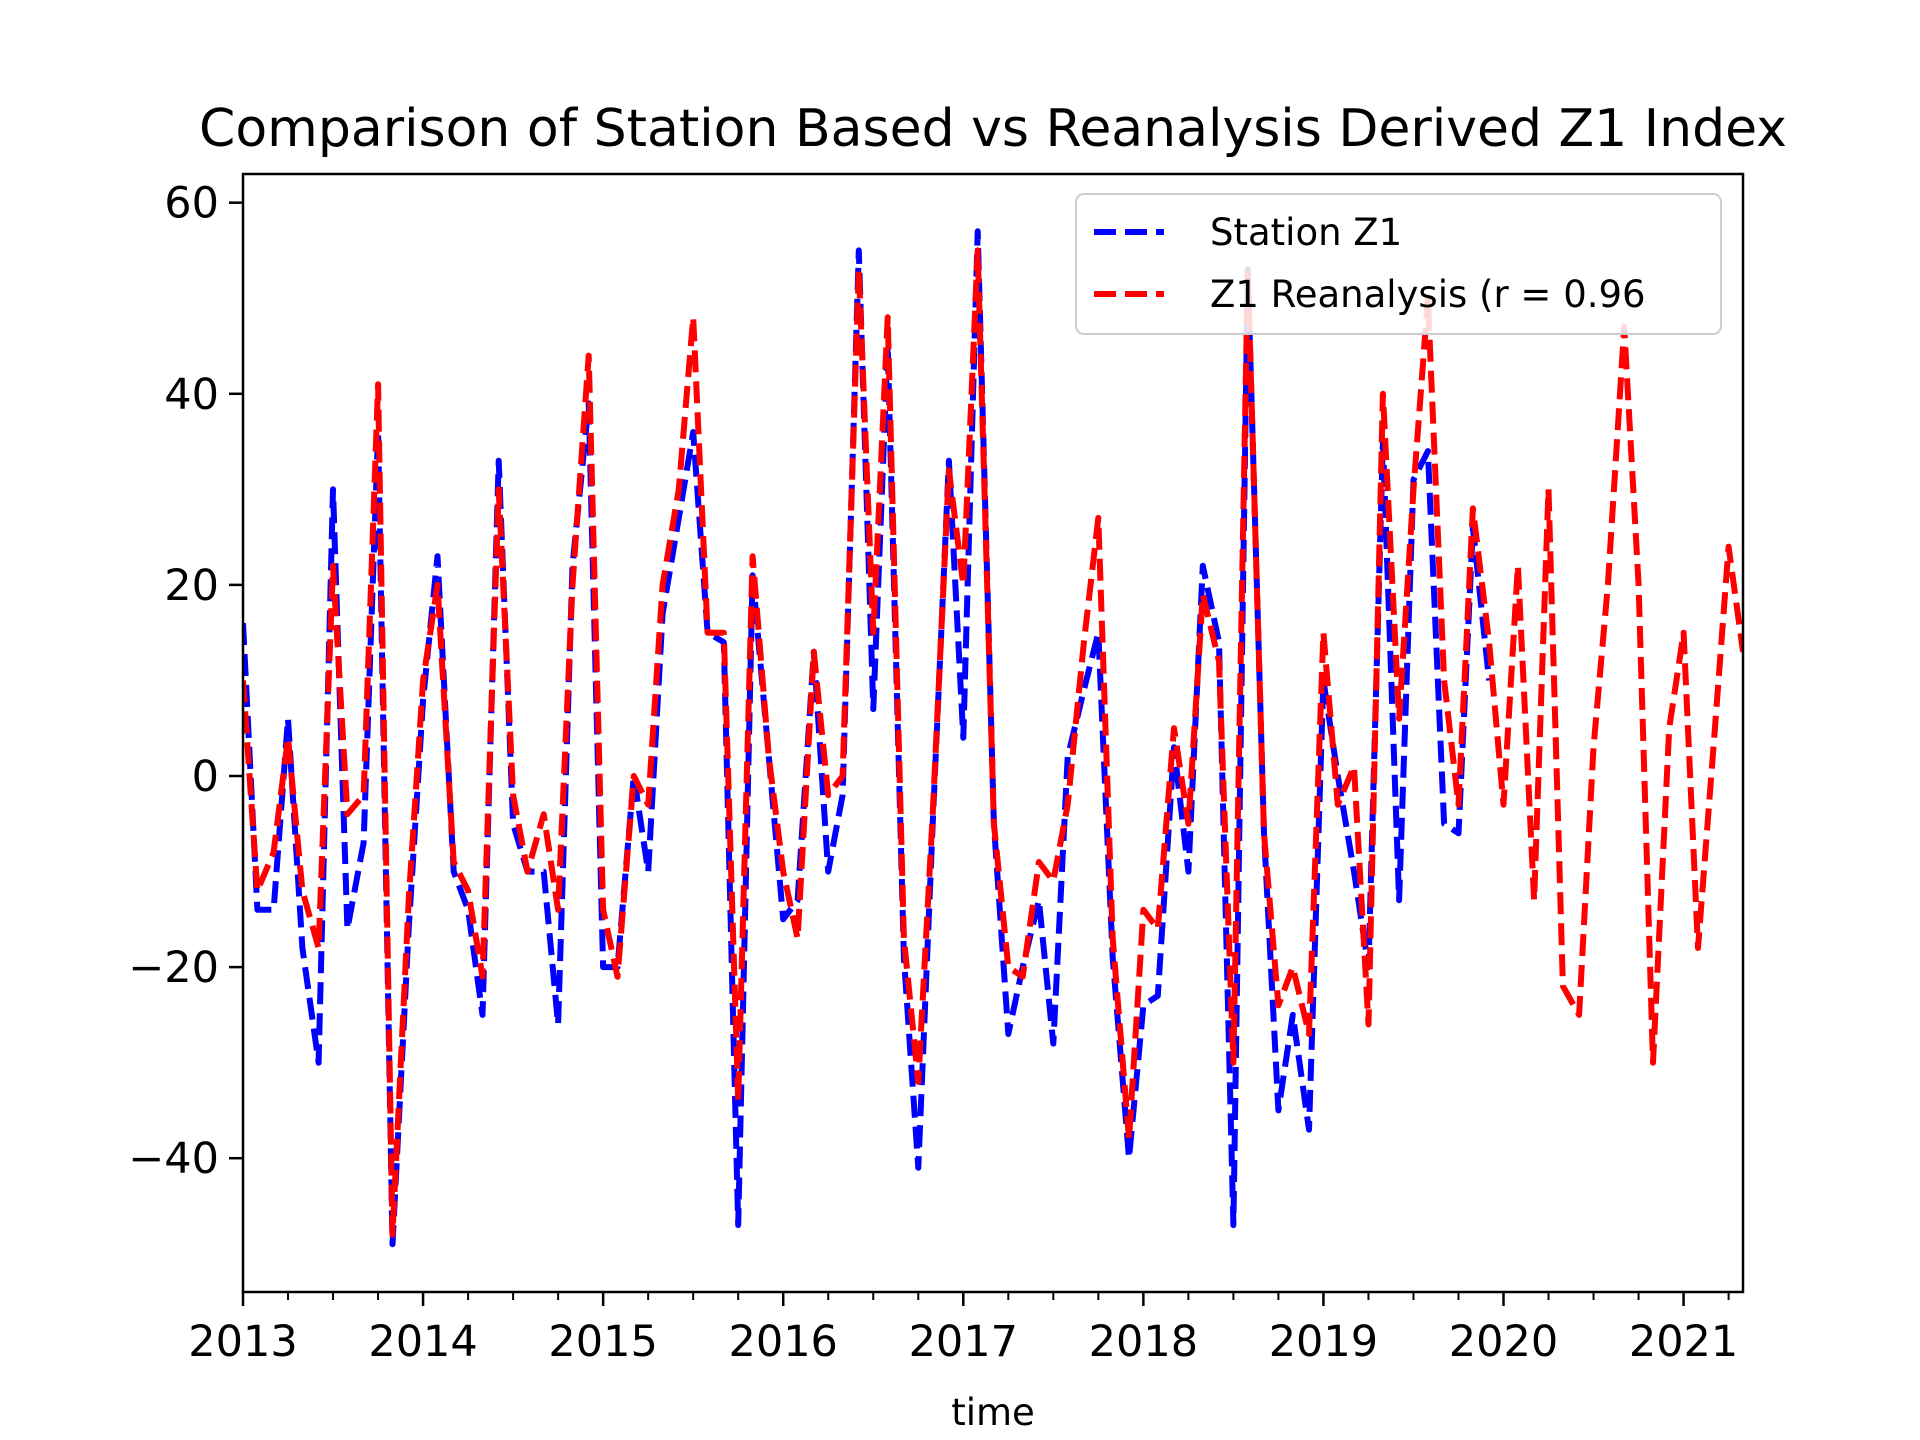  I want to click on x-tick-label: 2017, so click(963, 1342).